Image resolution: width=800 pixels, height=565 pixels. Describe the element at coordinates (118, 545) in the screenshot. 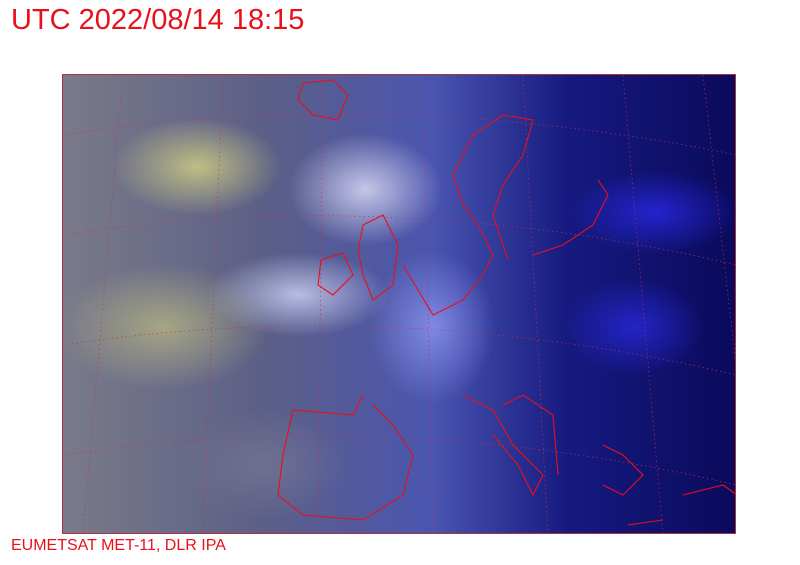

I see `image-credit: EUMETSAT MET-11, DLR IPA` at that location.